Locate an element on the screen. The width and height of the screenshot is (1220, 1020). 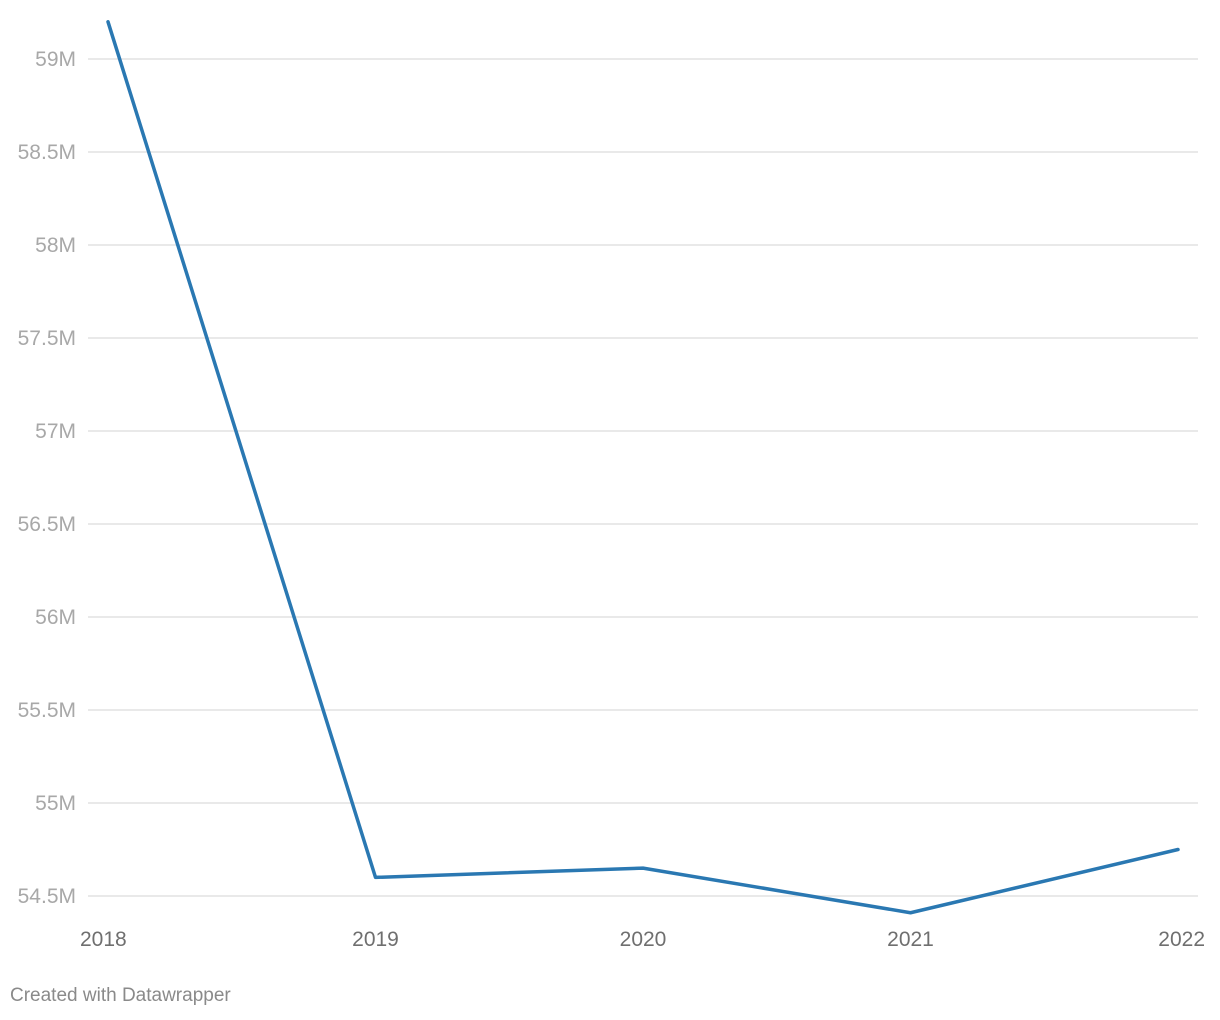
x-tick-label: 2021 is located at coordinates (910, 939).